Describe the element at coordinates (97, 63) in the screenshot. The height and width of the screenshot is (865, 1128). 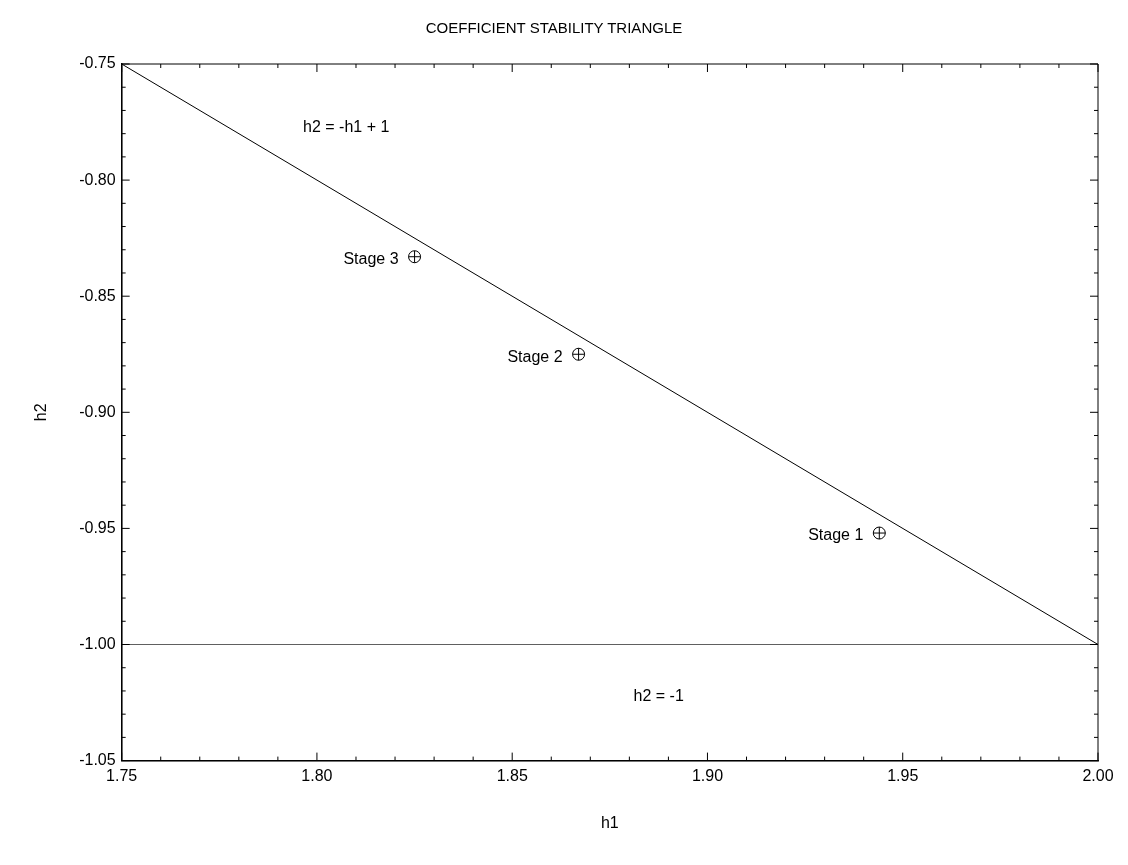
I see `y-tick-label: -0.75` at that location.